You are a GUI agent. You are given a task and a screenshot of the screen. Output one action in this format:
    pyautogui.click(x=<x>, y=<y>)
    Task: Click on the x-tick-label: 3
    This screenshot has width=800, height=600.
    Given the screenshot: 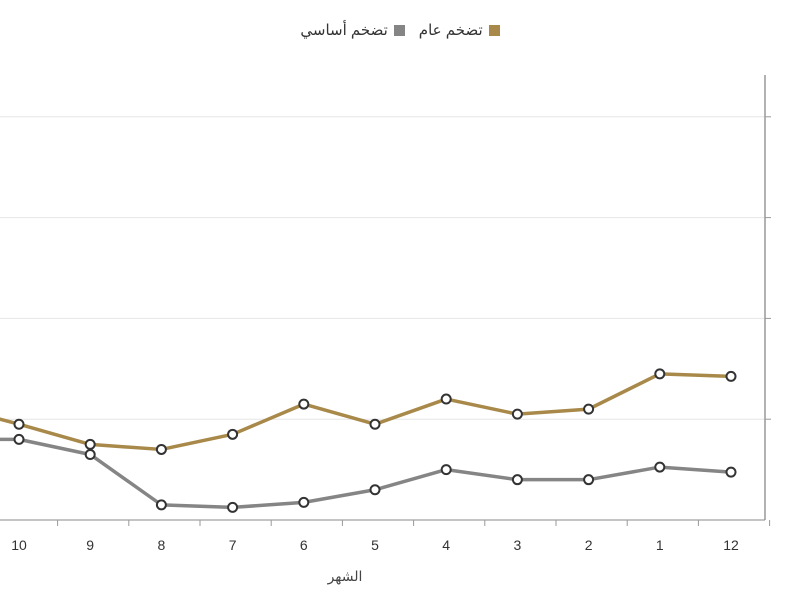 What is the action you would take?
    pyautogui.click(x=518, y=545)
    